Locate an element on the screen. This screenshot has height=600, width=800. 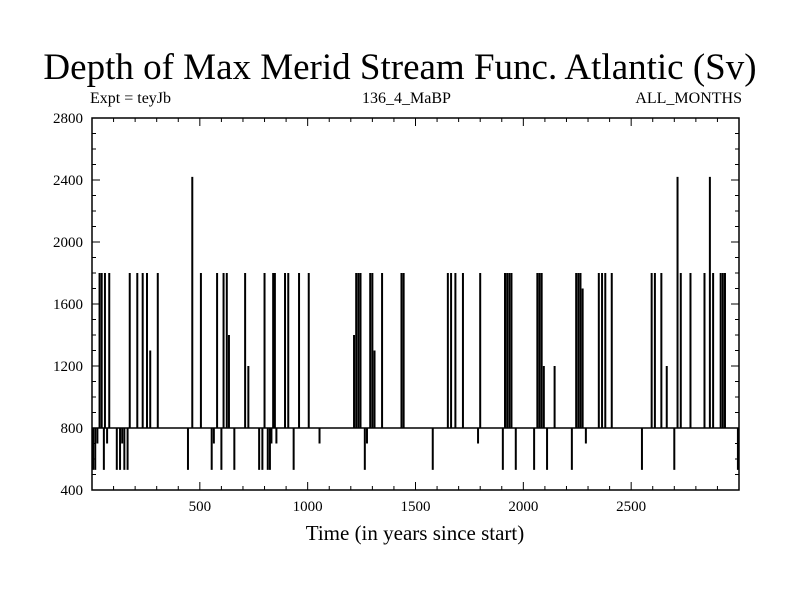
x-tick-label: 1000 is located at coordinates (308, 507).